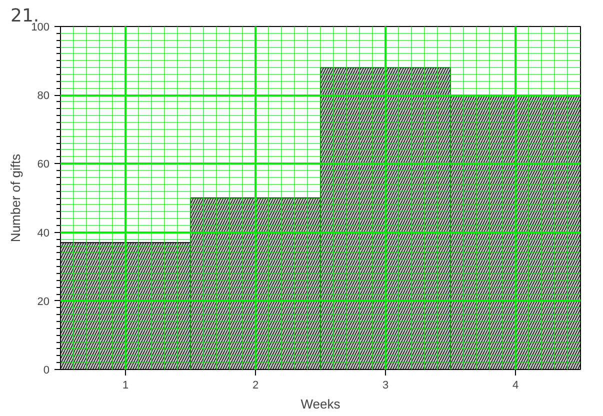 This screenshot has height=416, width=603. What do you see at coordinates (320, 404) in the screenshot?
I see `x-axis-title: Weeks` at bounding box center [320, 404].